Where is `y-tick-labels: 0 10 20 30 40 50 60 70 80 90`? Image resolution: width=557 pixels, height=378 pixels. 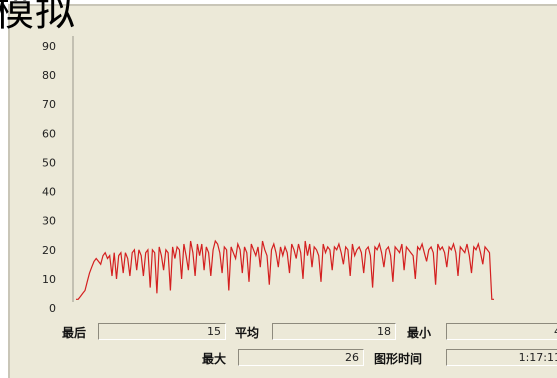 y-tick-labels: 0 10 20 30 40 50 60 70 80 90 is located at coordinates (49, 177).